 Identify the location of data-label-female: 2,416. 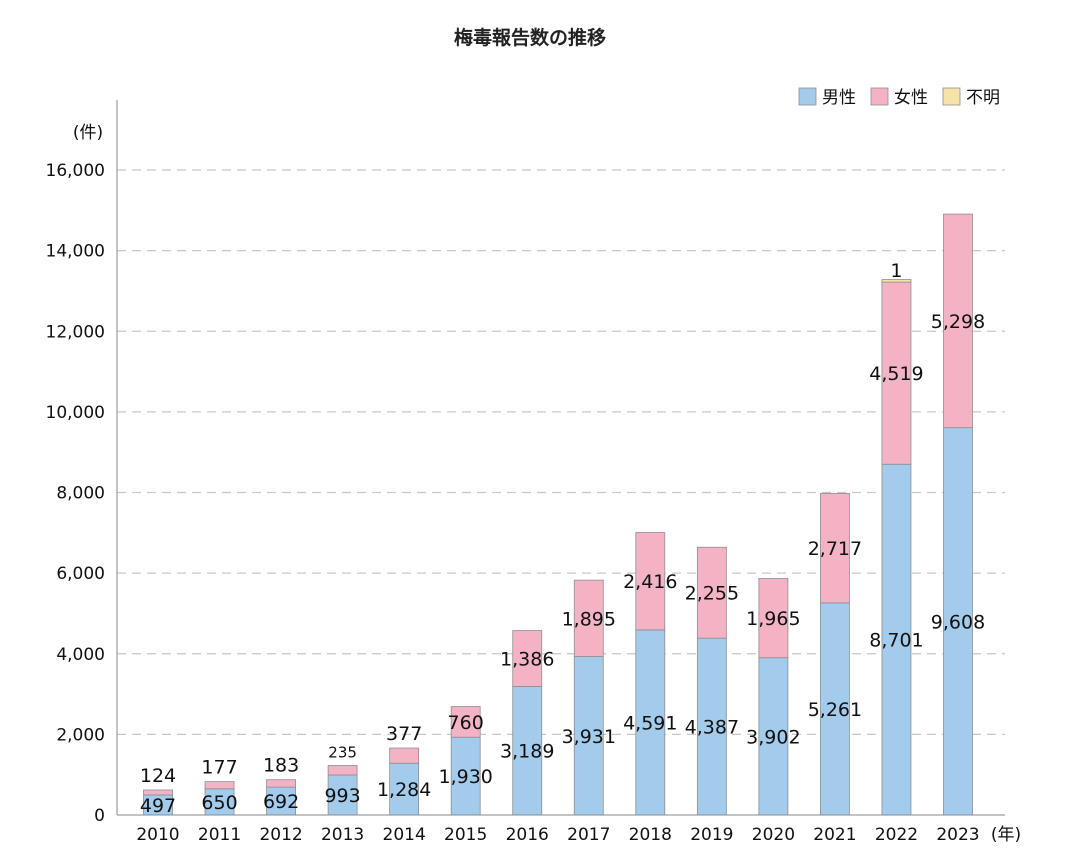
(650, 582).